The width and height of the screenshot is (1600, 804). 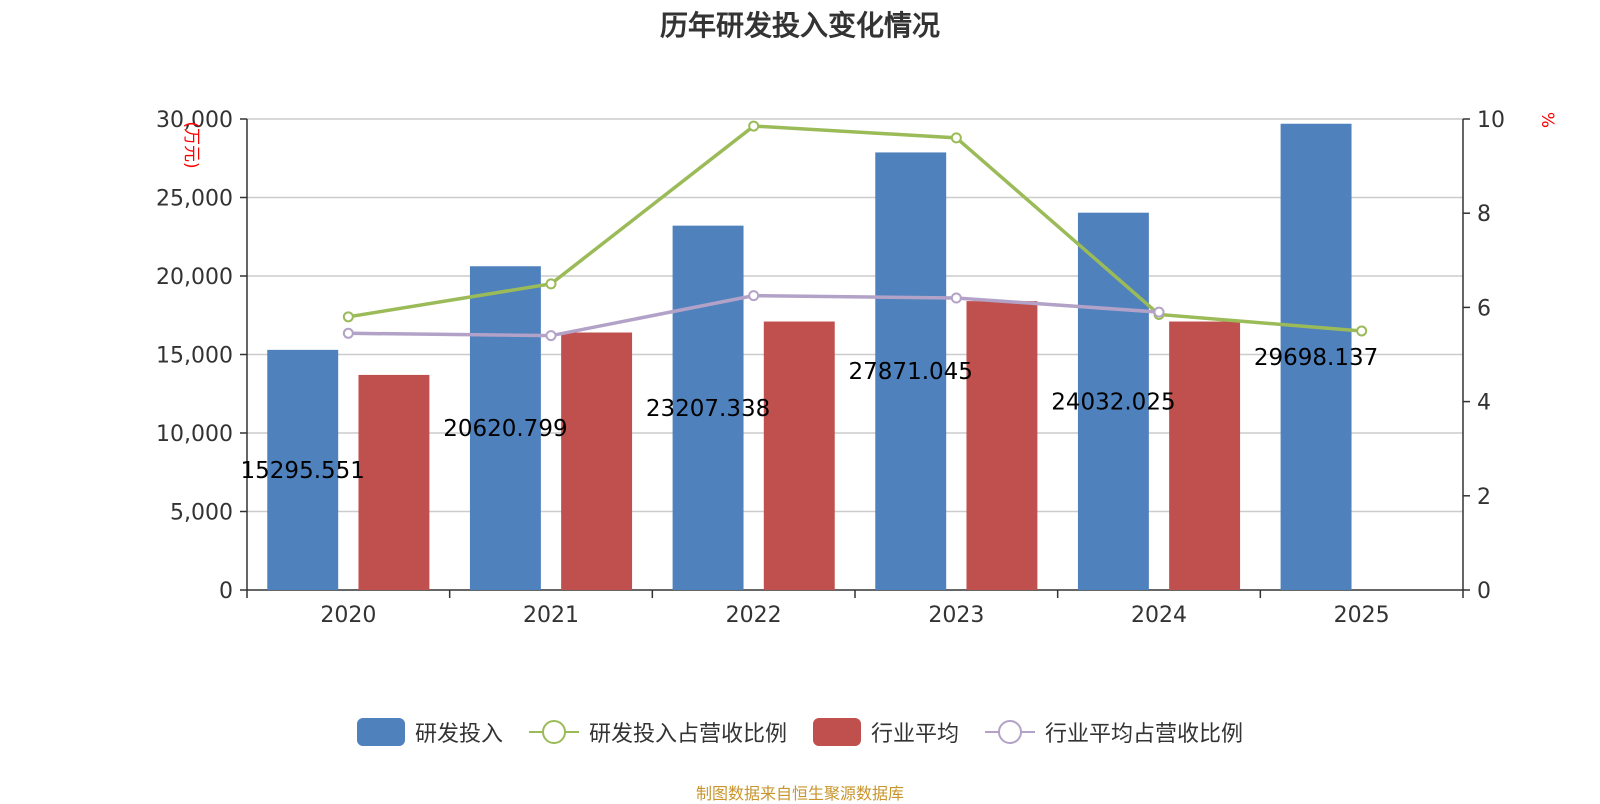 What do you see at coordinates (194, 356) in the screenshot?
I see `y-left-tick-label: 15,000` at bounding box center [194, 356].